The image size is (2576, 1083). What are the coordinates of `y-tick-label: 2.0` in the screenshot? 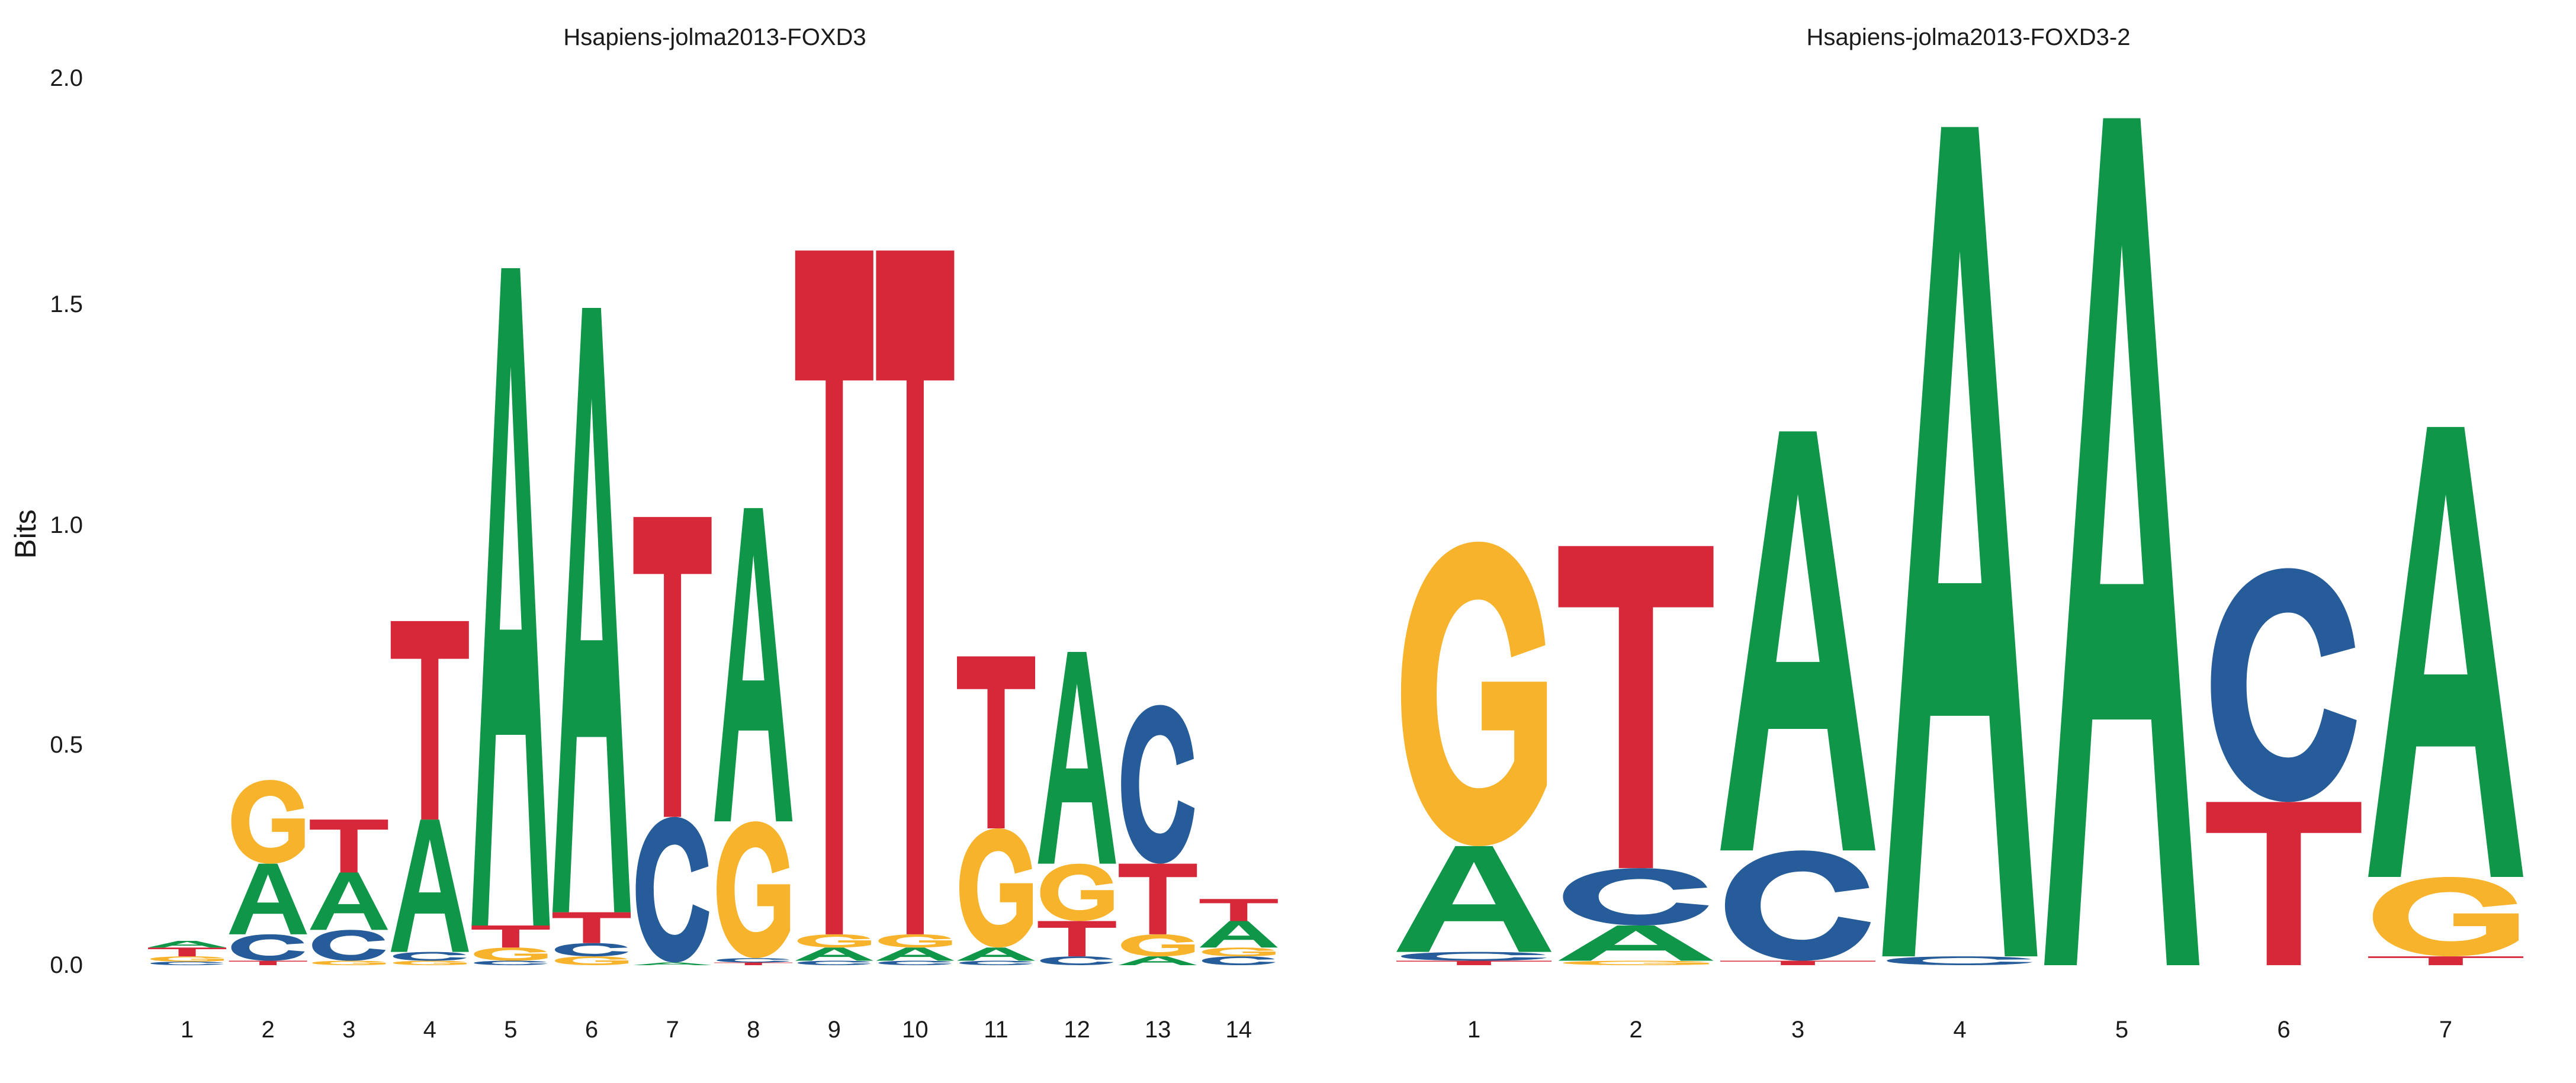 It's located at (66, 78).